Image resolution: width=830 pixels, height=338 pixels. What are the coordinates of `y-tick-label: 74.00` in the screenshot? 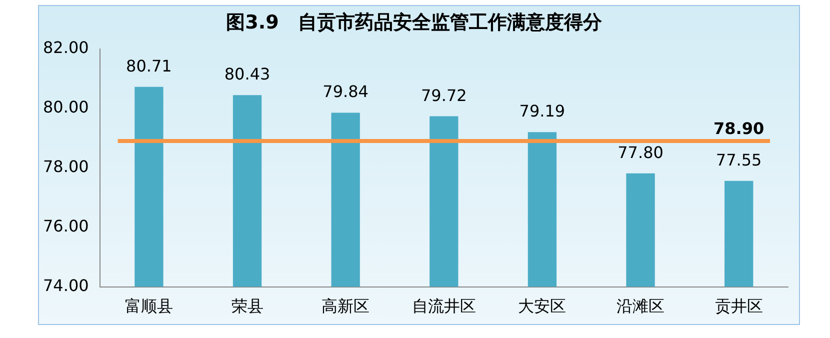 It's located at (65, 285).